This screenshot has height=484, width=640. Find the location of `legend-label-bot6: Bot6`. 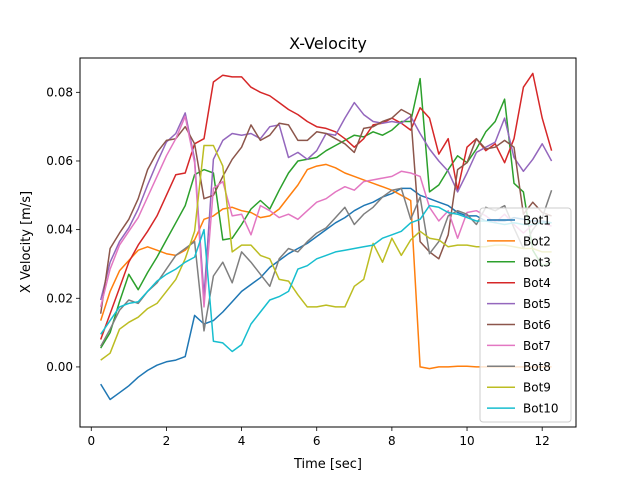

legend-label-bot6: Bot6 is located at coordinates (537, 325).